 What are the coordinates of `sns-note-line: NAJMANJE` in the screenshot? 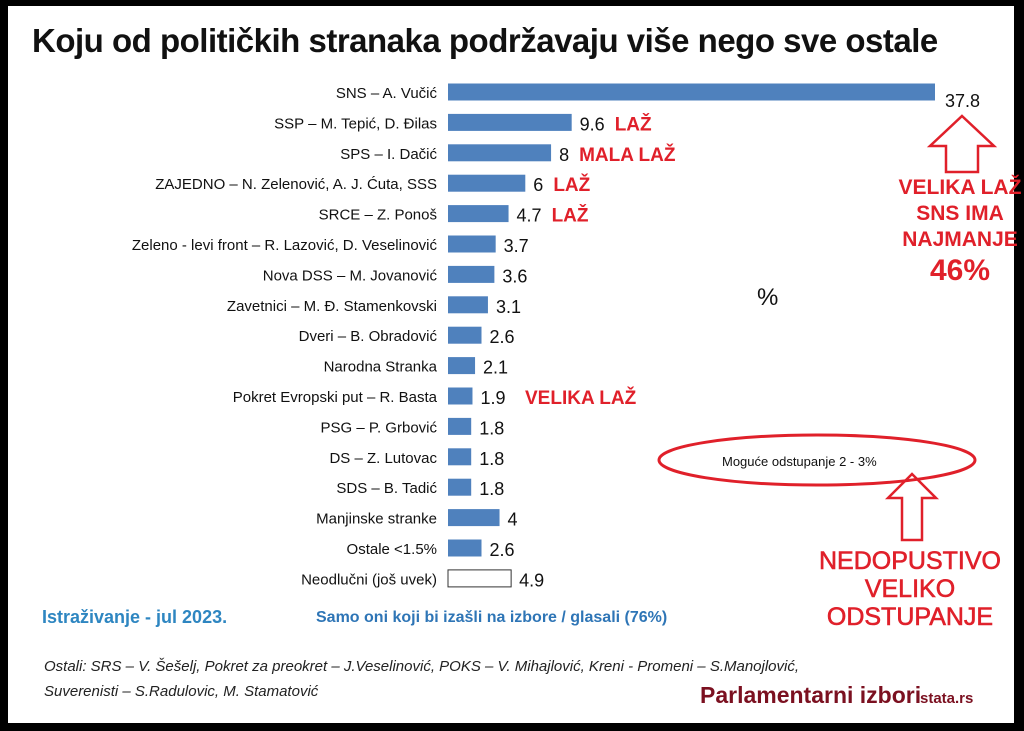 It's located at (960, 239).